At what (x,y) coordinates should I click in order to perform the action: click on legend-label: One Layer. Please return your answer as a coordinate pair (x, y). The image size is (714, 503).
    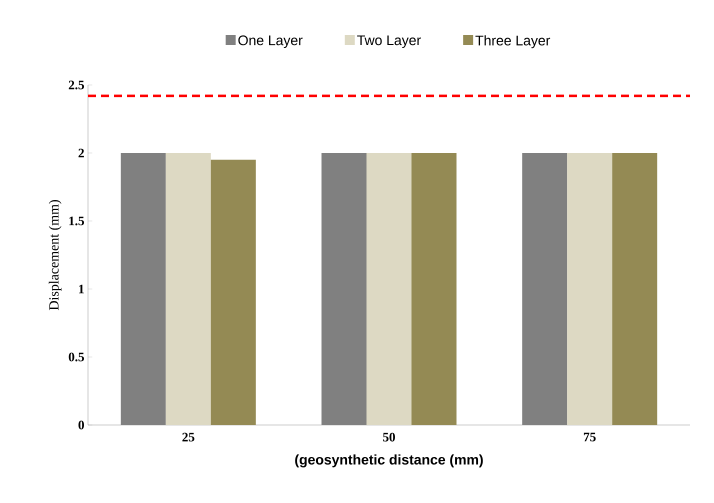
    Looking at the image, I should click on (270, 41).